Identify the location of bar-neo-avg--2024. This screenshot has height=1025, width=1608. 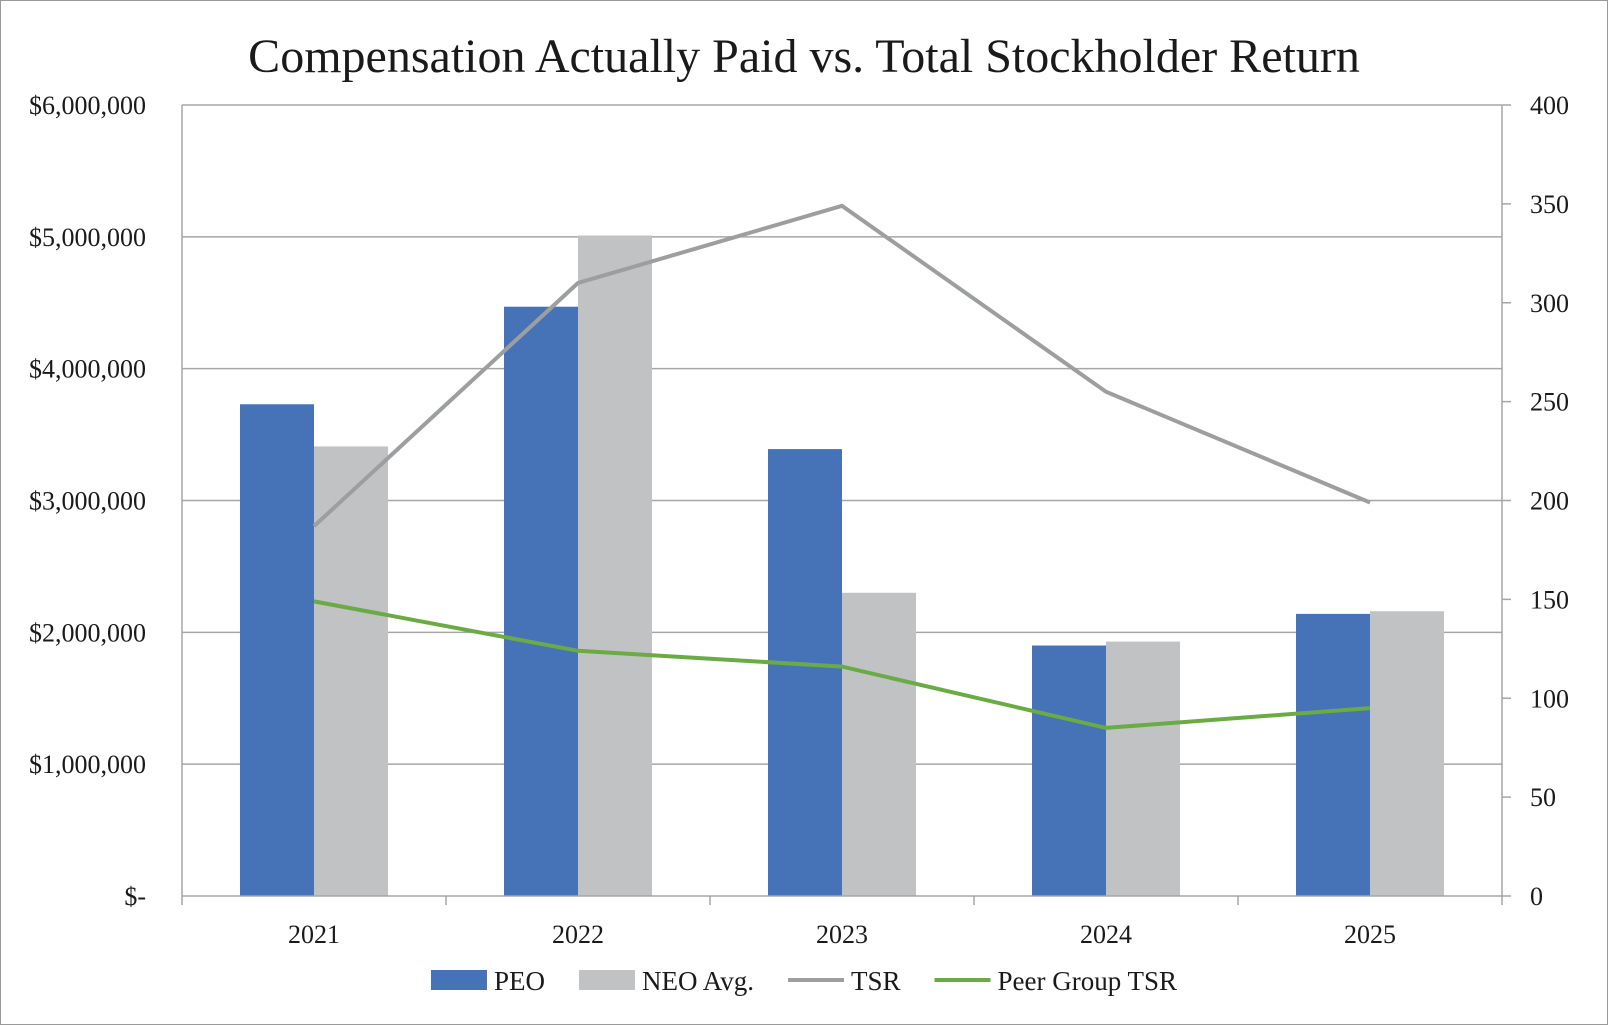
(1143, 768).